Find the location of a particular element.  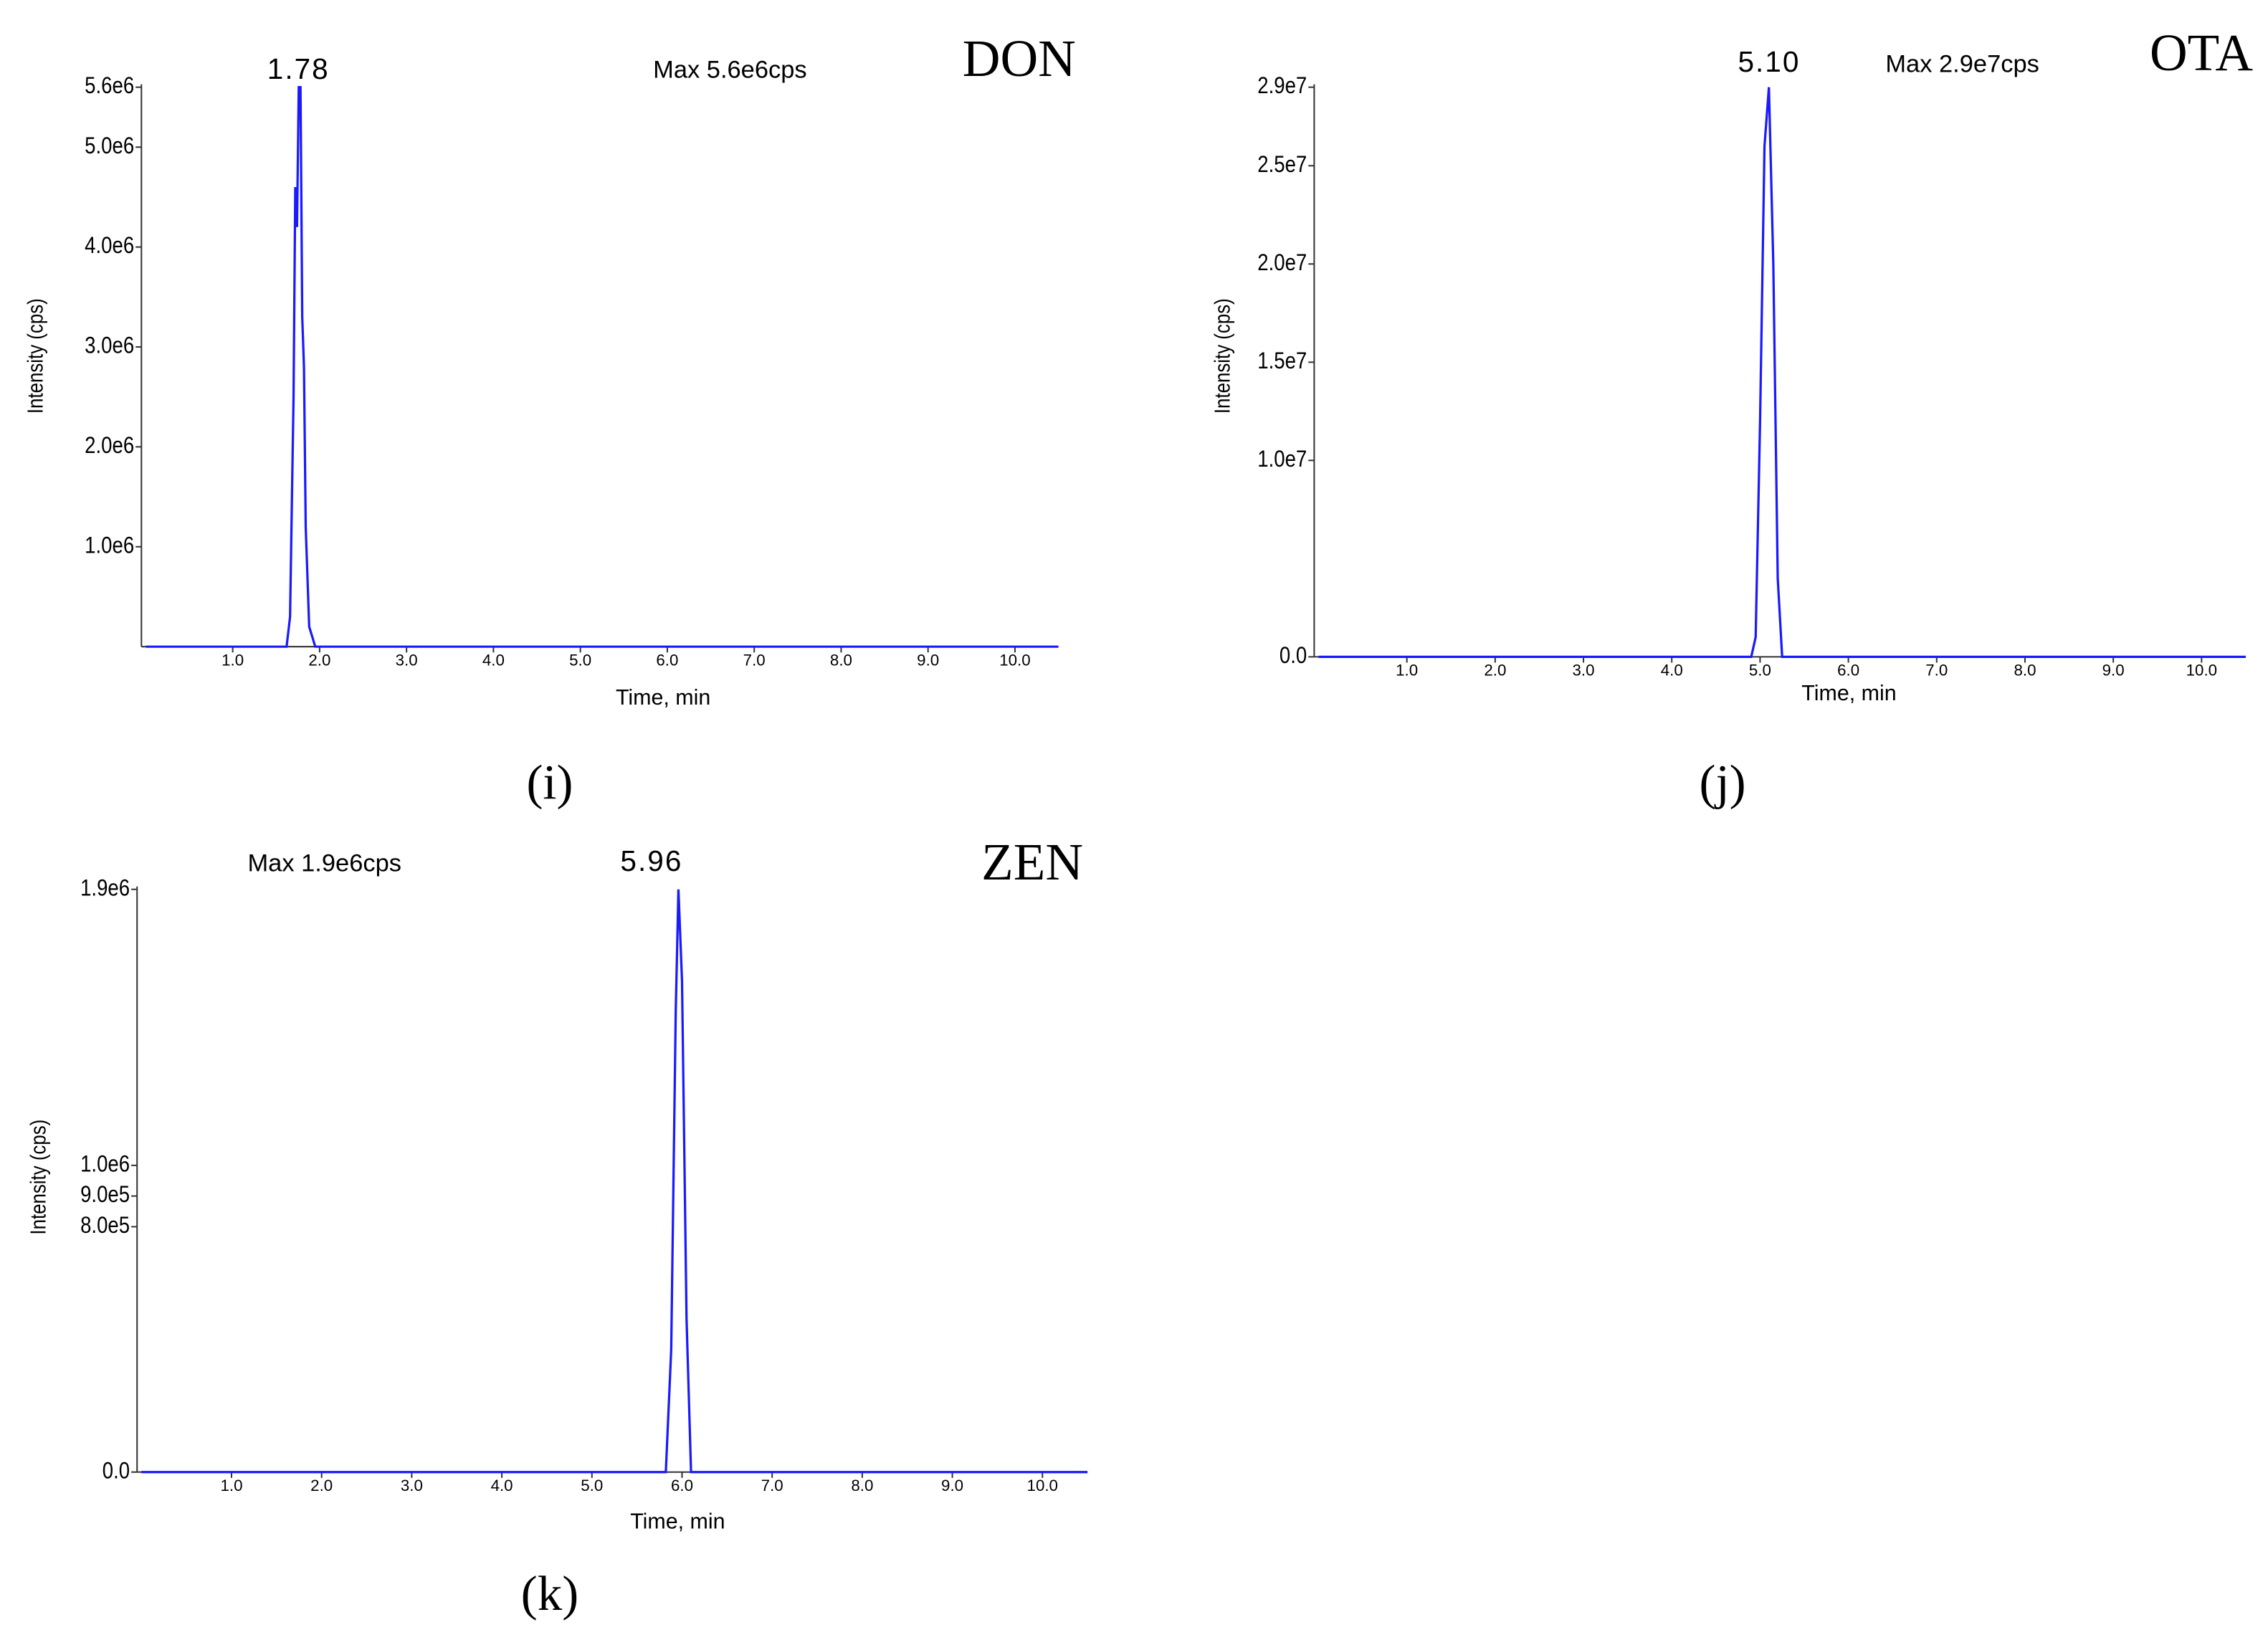

peak-label: 1.78 is located at coordinates (298, 68).